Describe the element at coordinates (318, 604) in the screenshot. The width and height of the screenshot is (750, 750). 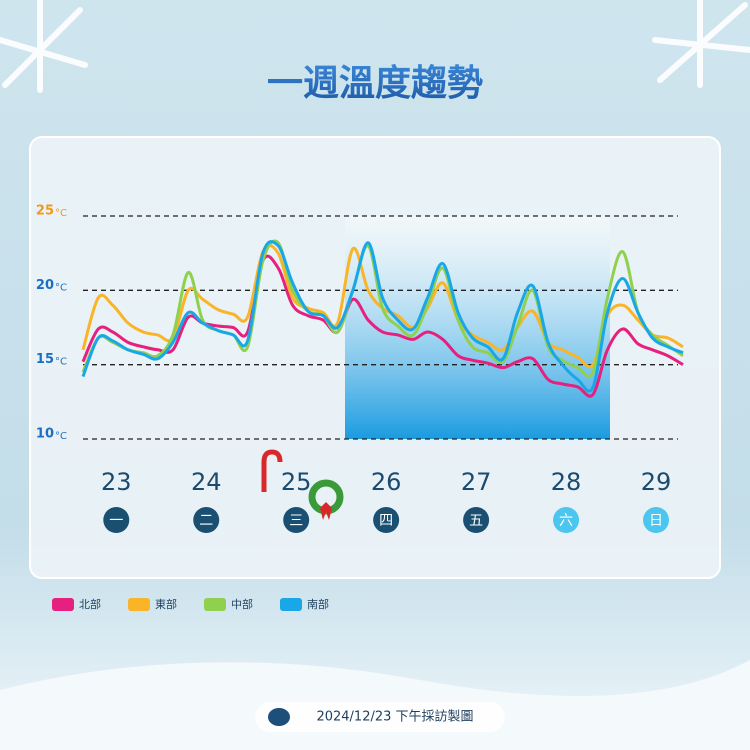
I see `legend-label: 南部` at that location.